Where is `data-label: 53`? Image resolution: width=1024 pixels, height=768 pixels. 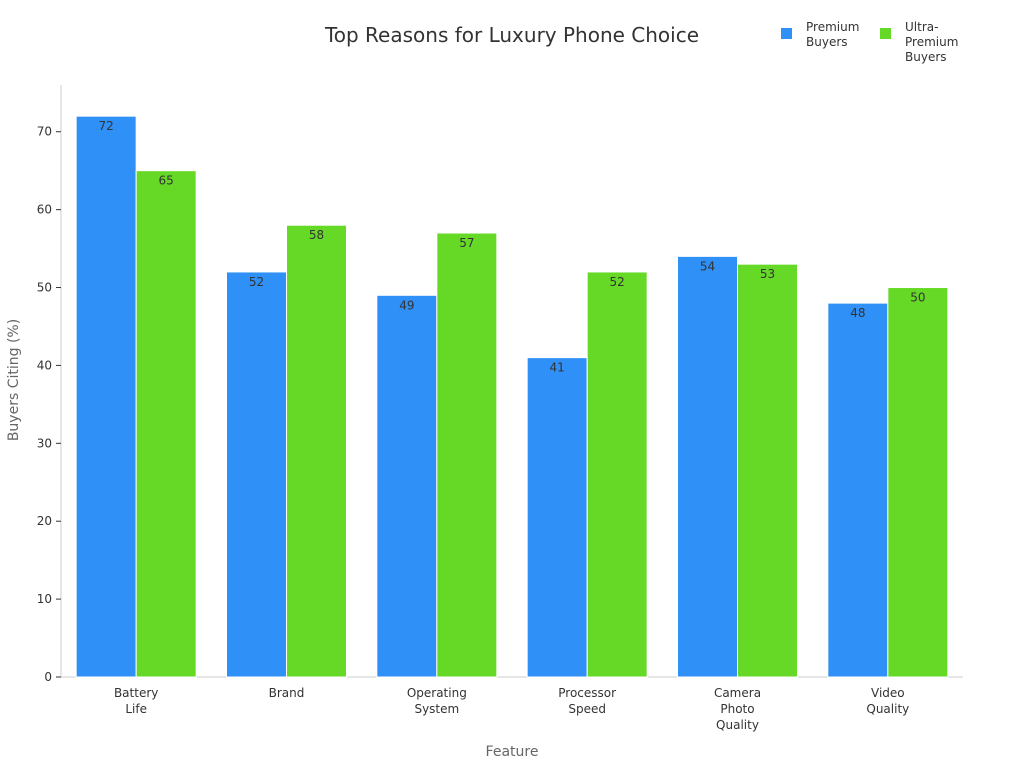 data-label: 53 is located at coordinates (767, 274).